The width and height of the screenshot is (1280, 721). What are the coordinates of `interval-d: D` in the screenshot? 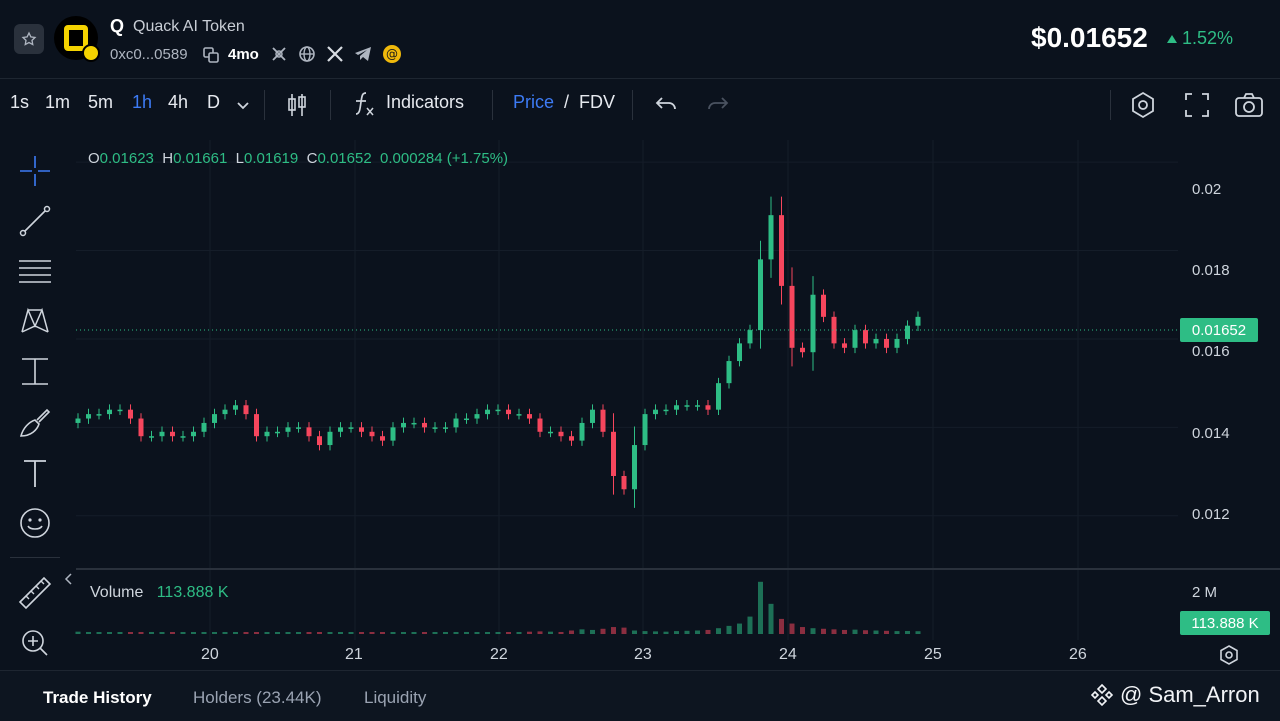 It's located at (213, 102).